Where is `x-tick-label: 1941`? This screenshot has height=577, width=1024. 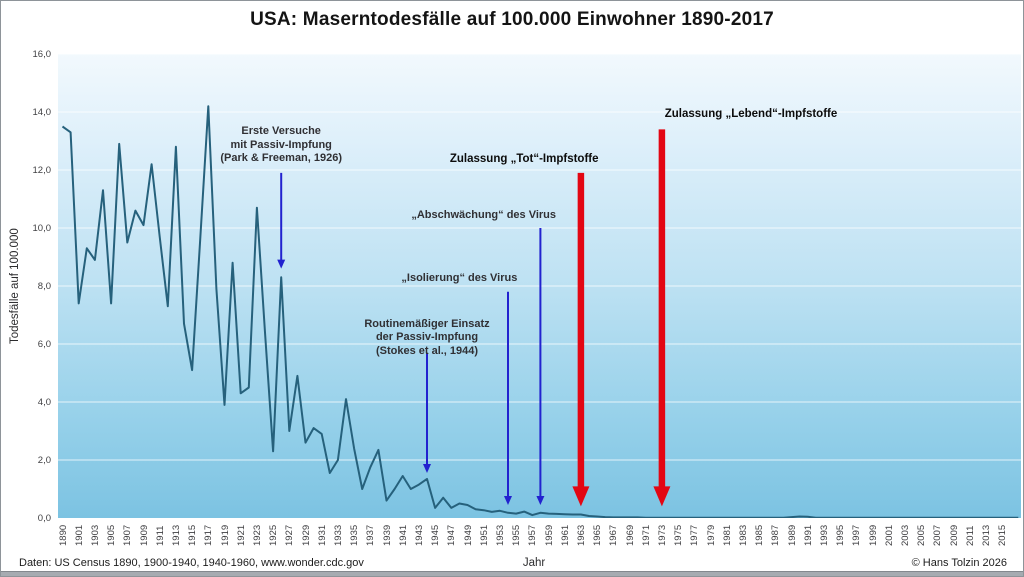 x-tick-label: 1941 is located at coordinates (403, 535).